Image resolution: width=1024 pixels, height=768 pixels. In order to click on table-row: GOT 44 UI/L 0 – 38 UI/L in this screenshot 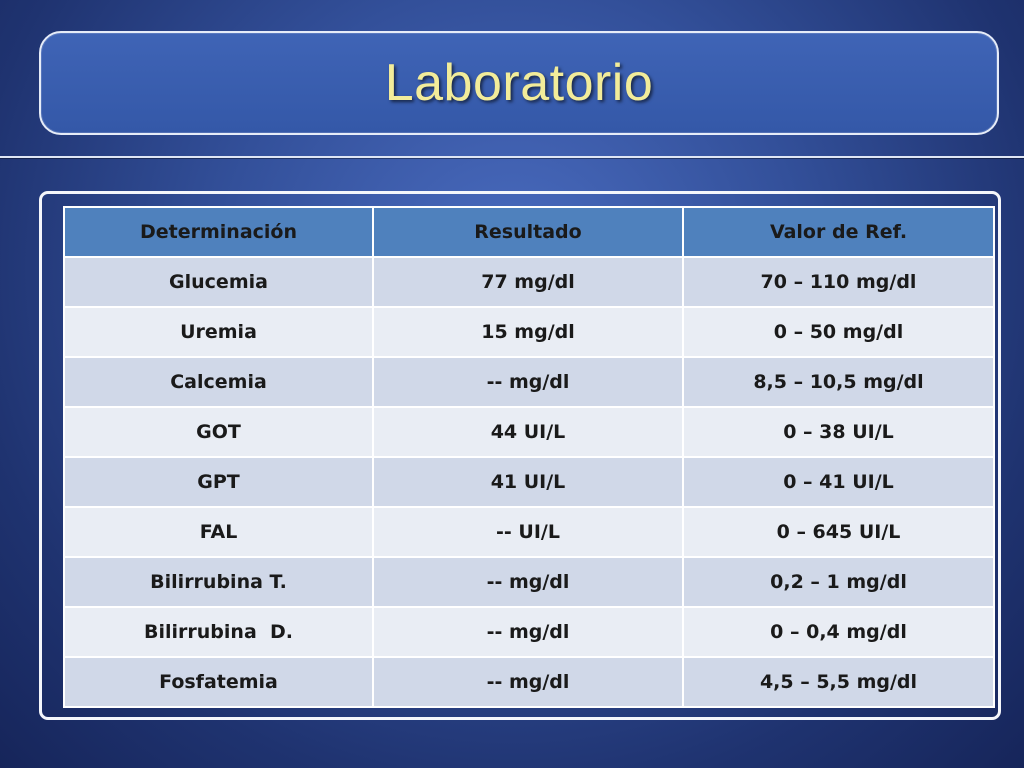, I will do `click(529, 432)`.